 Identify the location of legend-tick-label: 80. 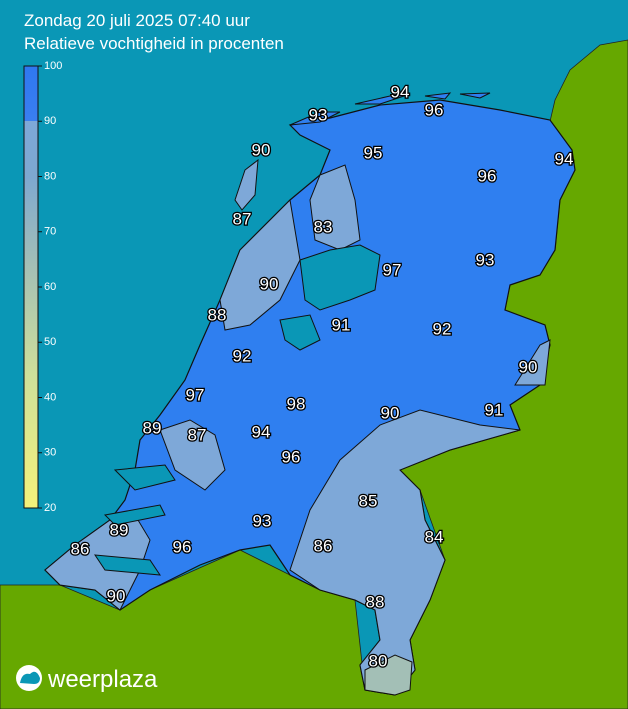
(50, 176).